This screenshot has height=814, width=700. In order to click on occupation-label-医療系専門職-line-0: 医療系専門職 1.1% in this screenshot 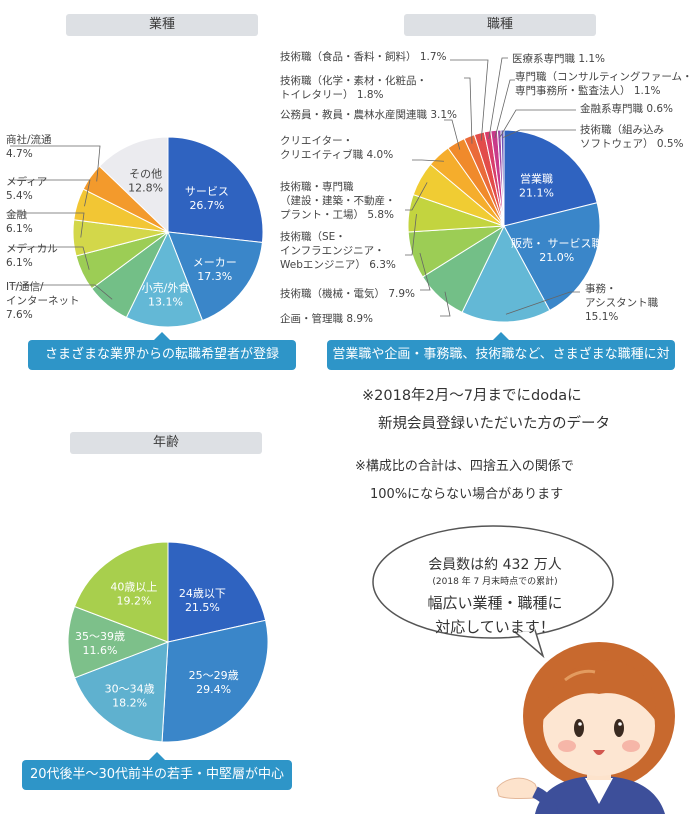, I will do `click(558, 58)`.